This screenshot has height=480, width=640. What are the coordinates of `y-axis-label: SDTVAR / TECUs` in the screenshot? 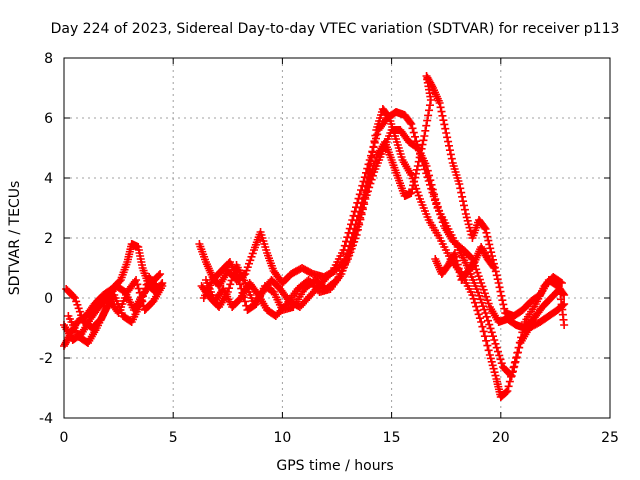 It's located at (15, 238).